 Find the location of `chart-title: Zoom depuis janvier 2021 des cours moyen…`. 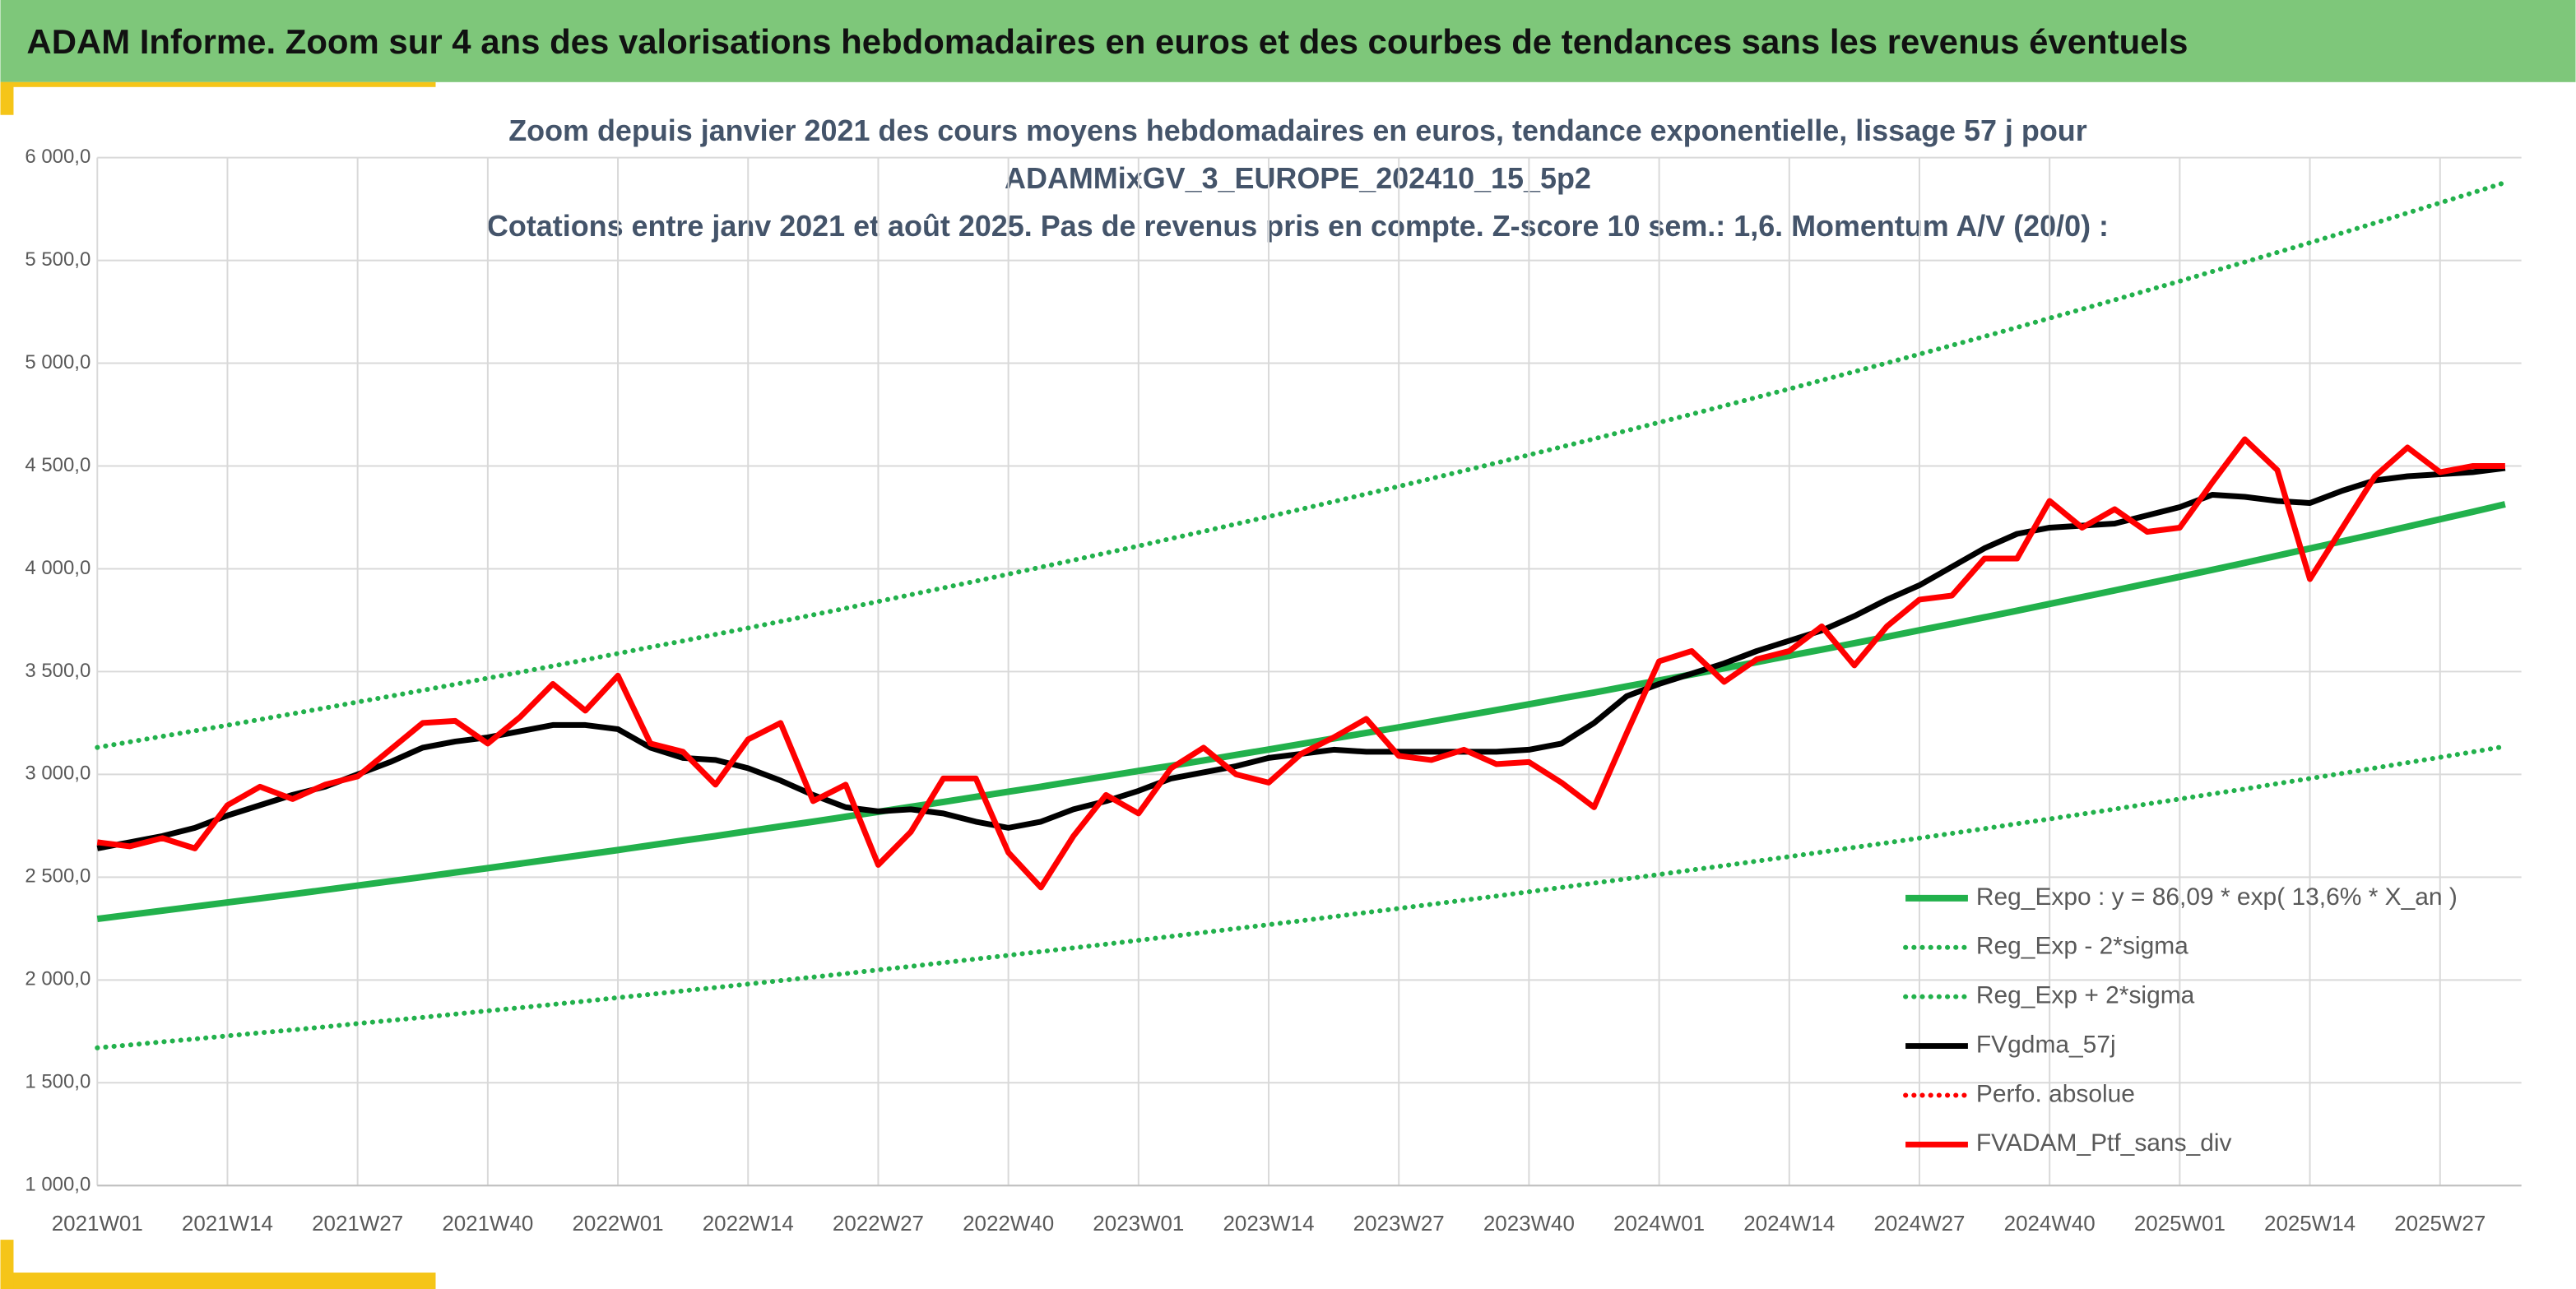

chart-title: Zoom depuis janvier 2021 des cours moyen… is located at coordinates (1297, 130).